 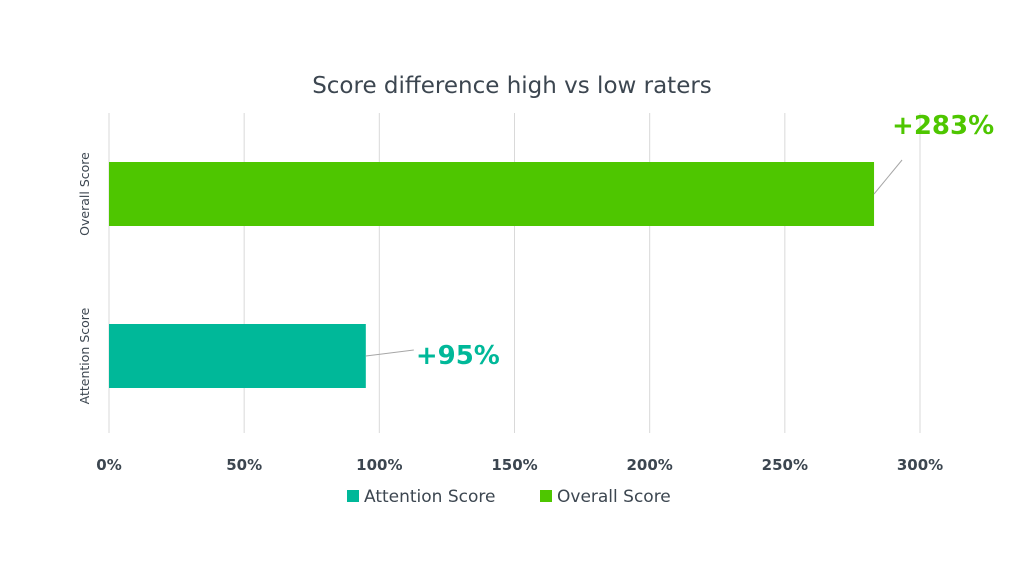 What do you see at coordinates (429, 497) in the screenshot?
I see `legend-label: Attention Score` at bounding box center [429, 497].